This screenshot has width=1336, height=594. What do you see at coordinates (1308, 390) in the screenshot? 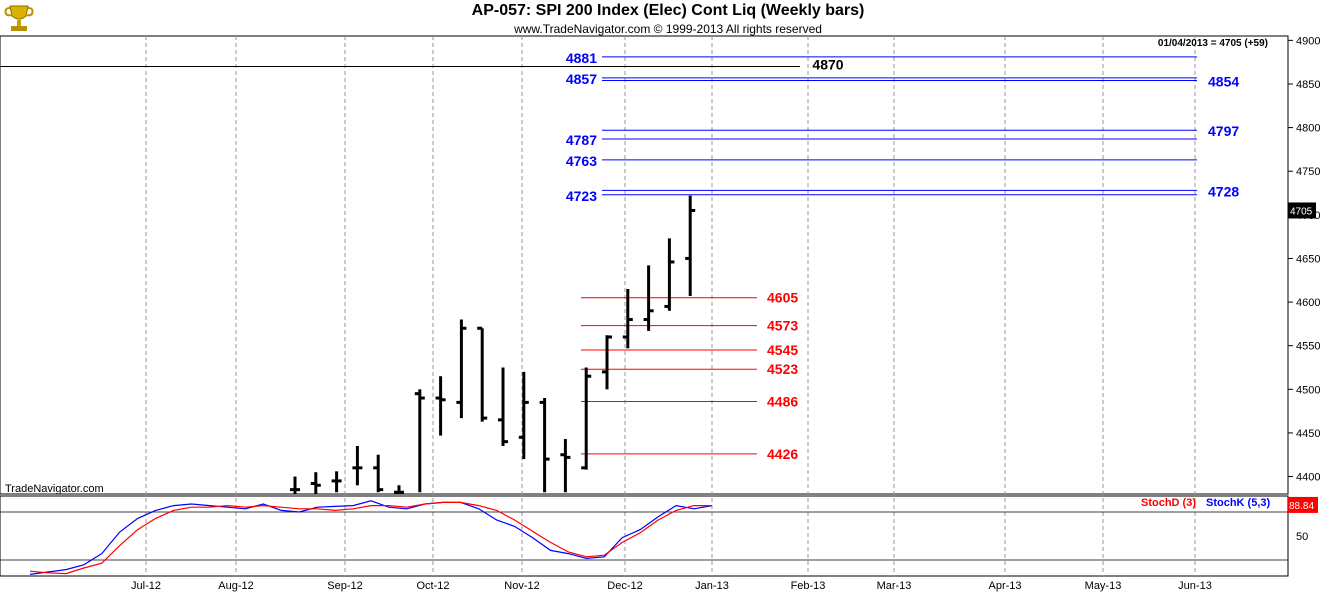
I see `y-tick-label: 4500` at bounding box center [1308, 390].